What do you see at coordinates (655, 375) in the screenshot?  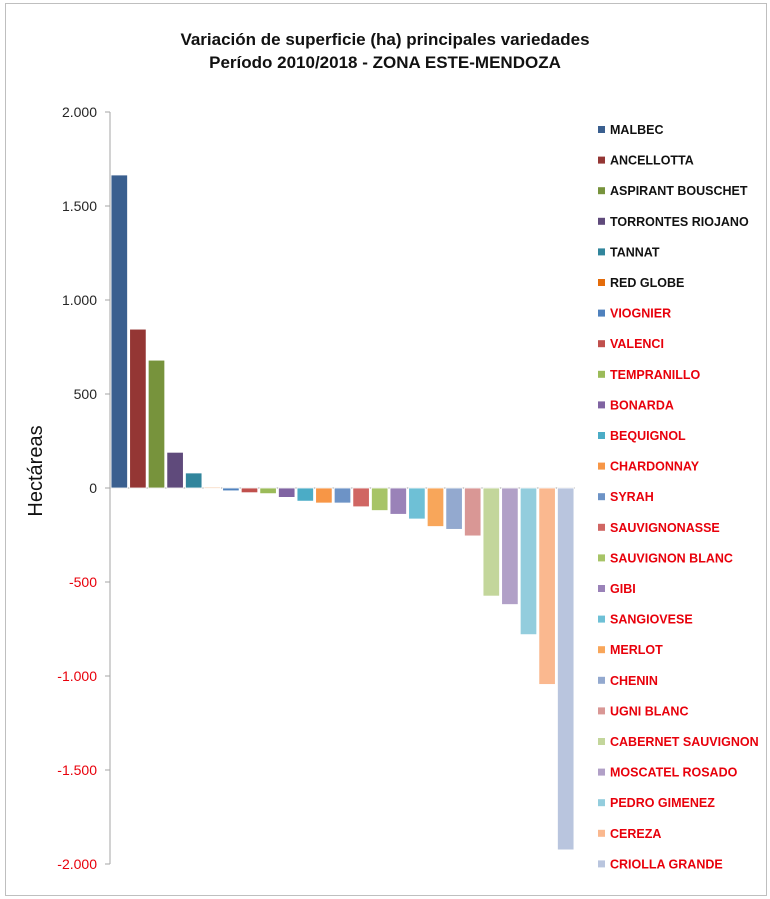 I see `legend-label: TEMPRANILLO` at bounding box center [655, 375].